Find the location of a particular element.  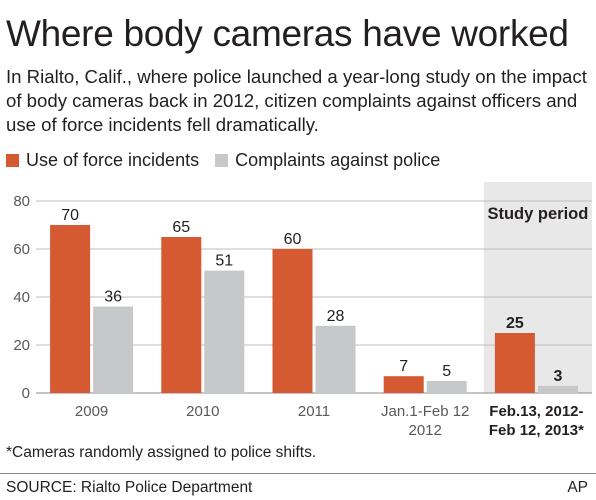

data-label: 7 is located at coordinates (403, 366).